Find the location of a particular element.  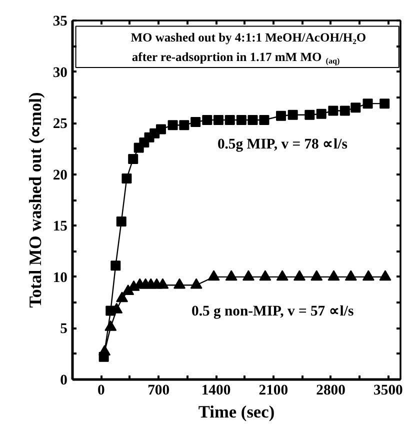

y-tick-label: 0 is located at coordinates (64, 380).